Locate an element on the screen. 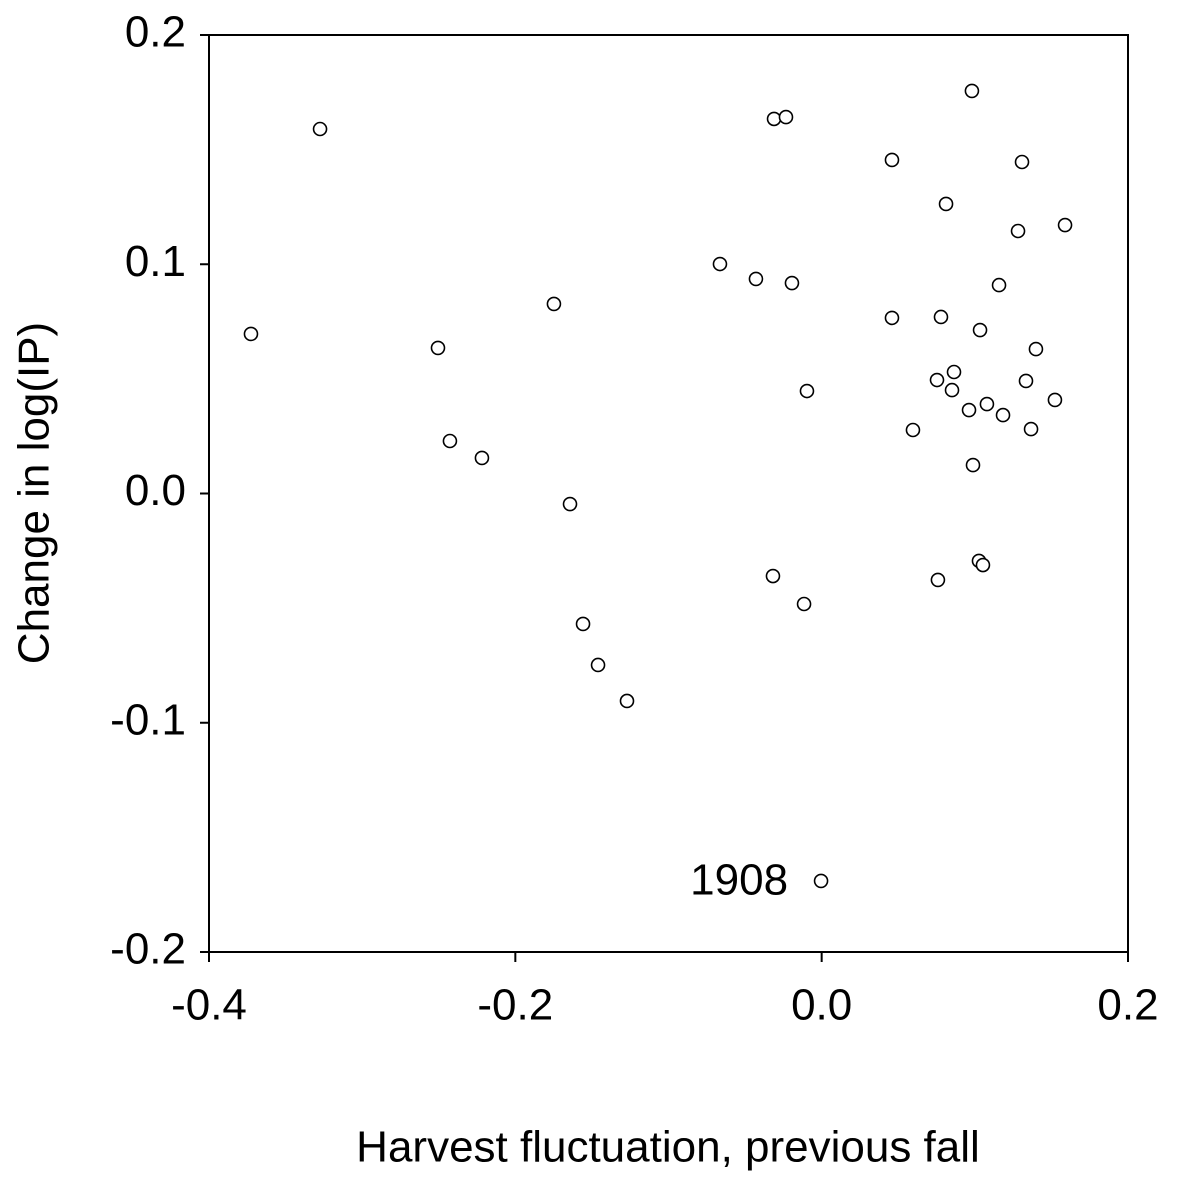 The width and height of the screenshot is (1179, 1178). x-tick-label: -0.4 is located at coordinates (209, 1005).